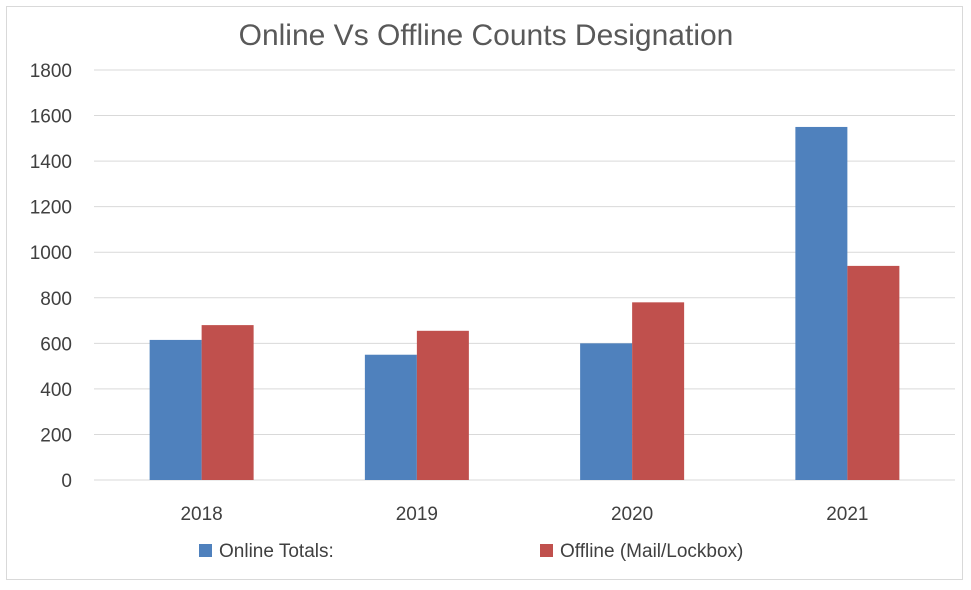  What do you see at coordinates (51, 117) in the screenshot?
I see `y-tick-label: 1600` at bounding box center [51, 117].